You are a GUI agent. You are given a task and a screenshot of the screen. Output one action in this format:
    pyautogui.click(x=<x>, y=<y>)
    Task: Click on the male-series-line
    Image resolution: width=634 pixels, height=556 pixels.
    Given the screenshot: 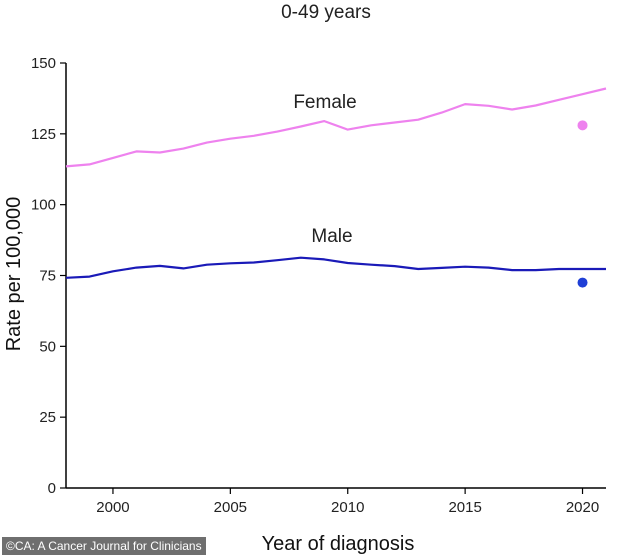 What is the action you would take?
    pyautogui.click(x=335, y=267)
    